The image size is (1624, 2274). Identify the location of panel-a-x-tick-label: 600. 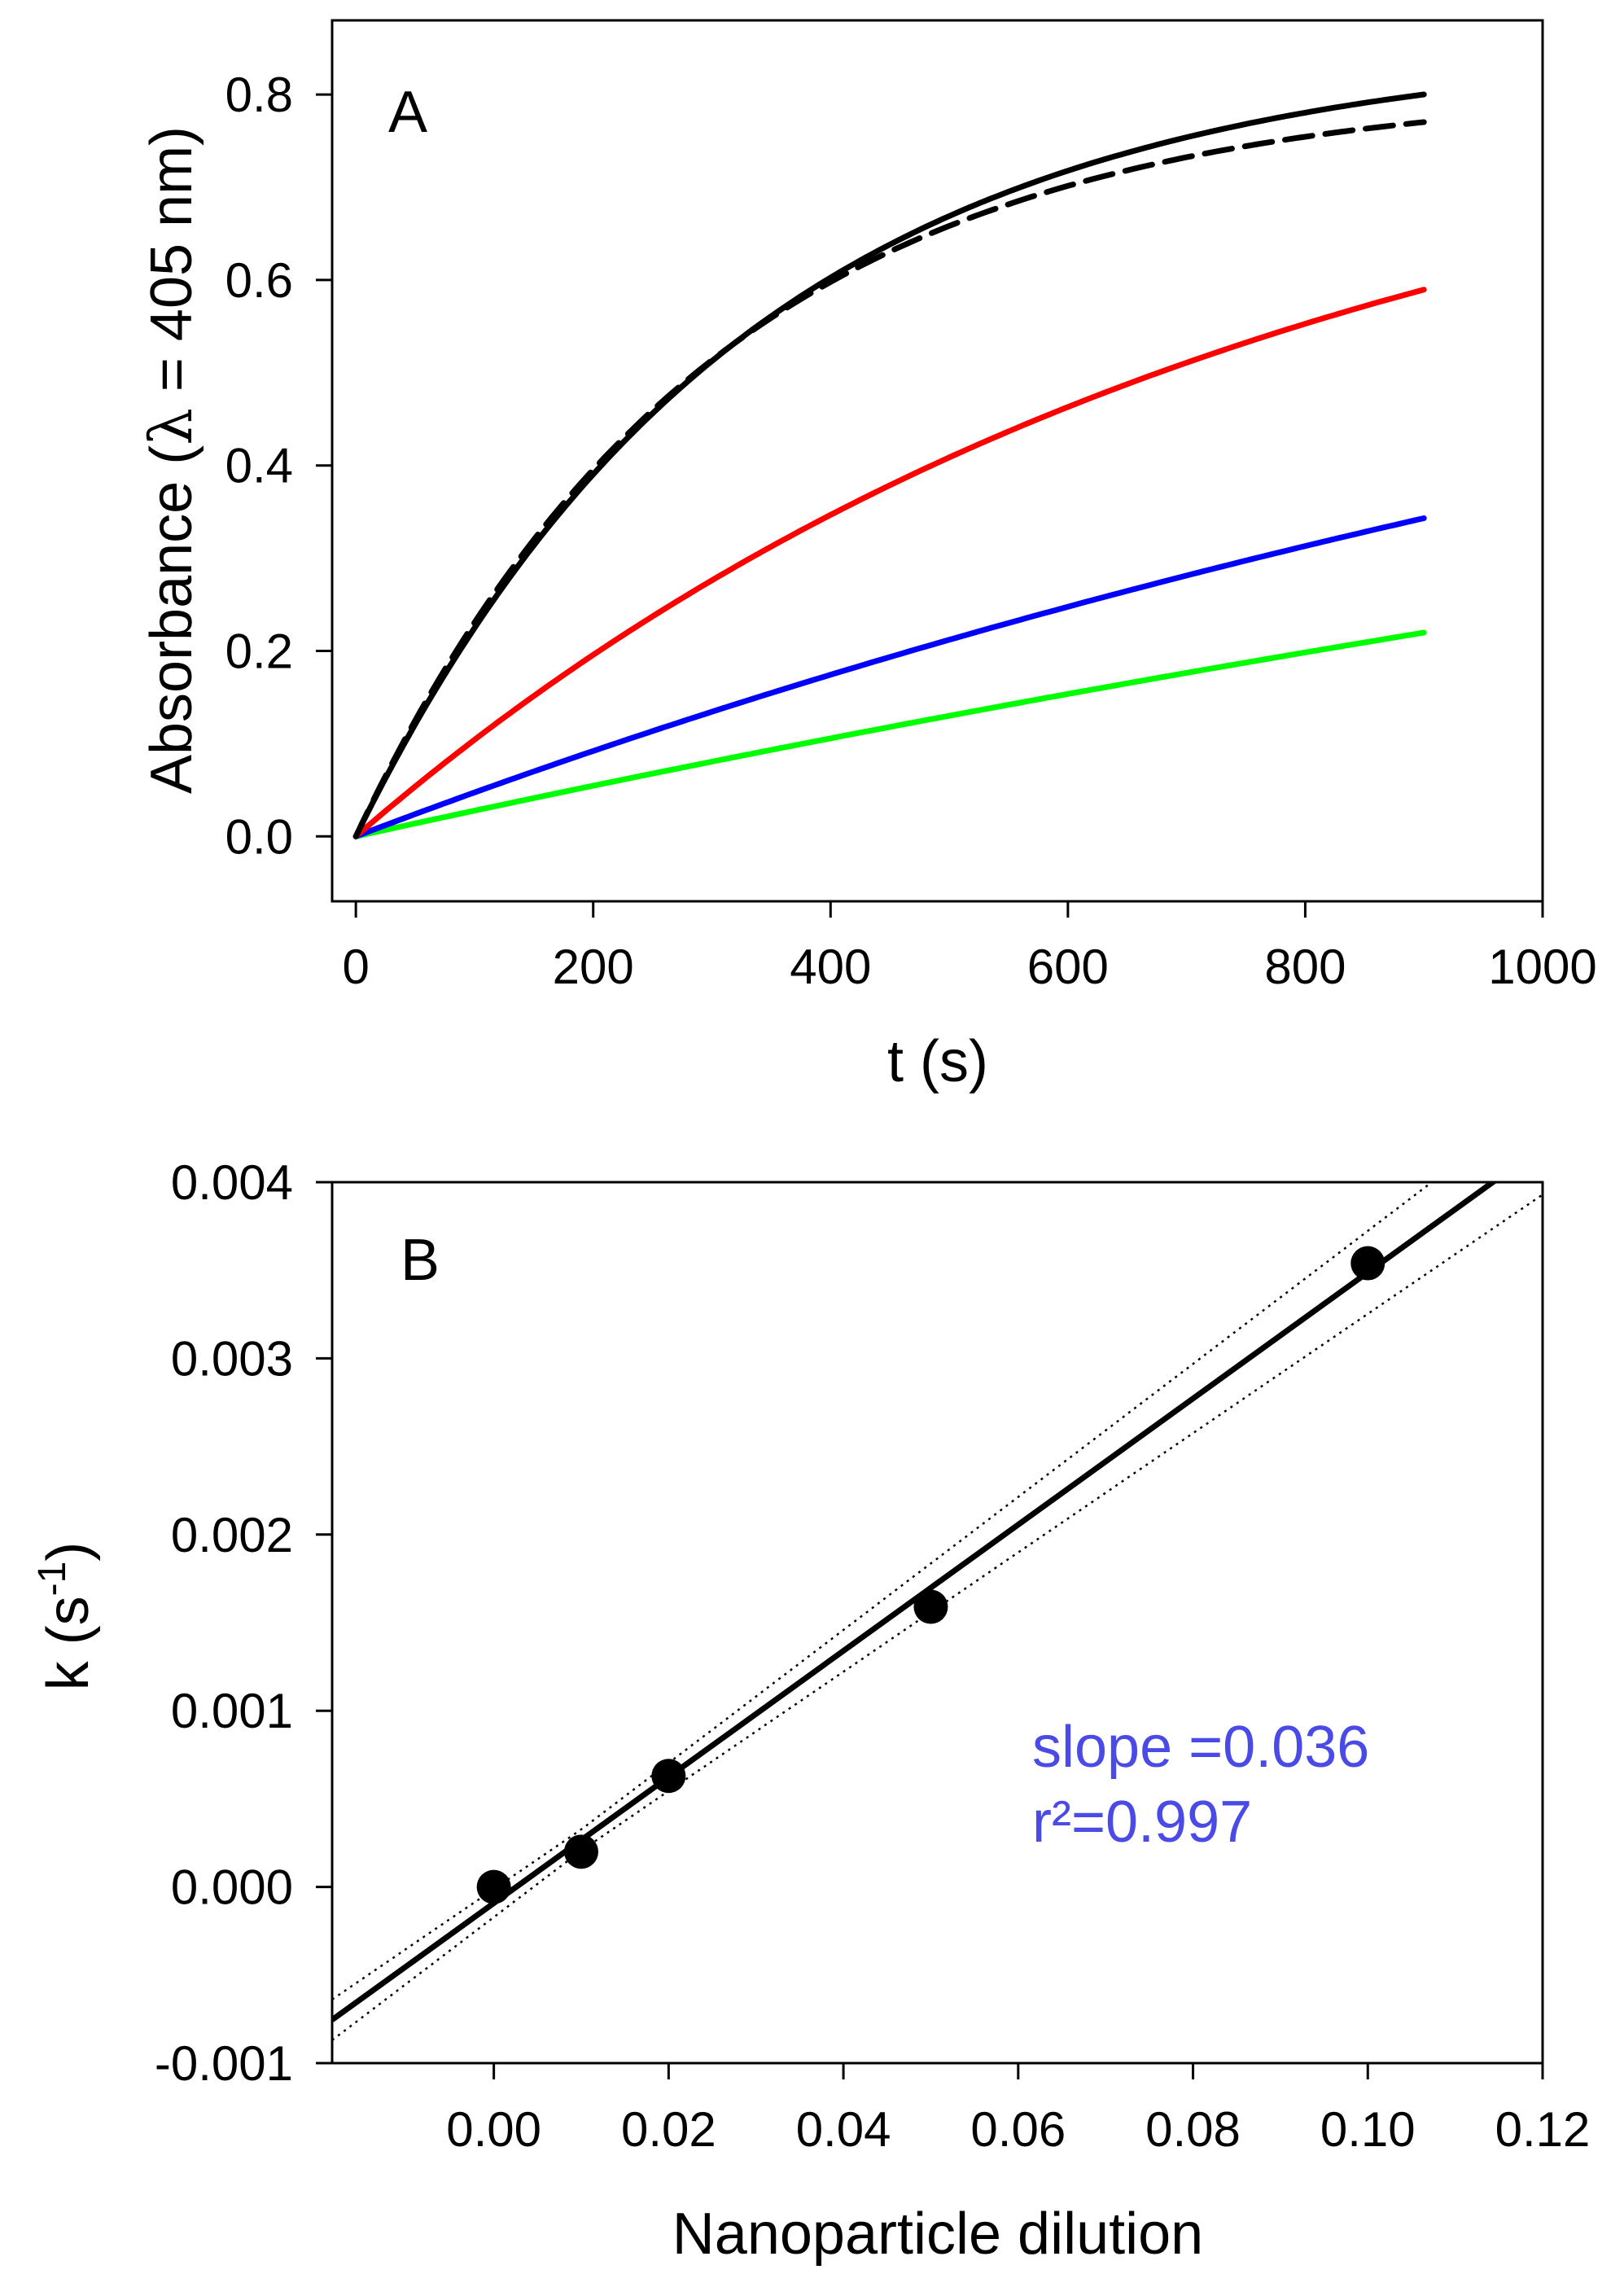
(1068, 967).